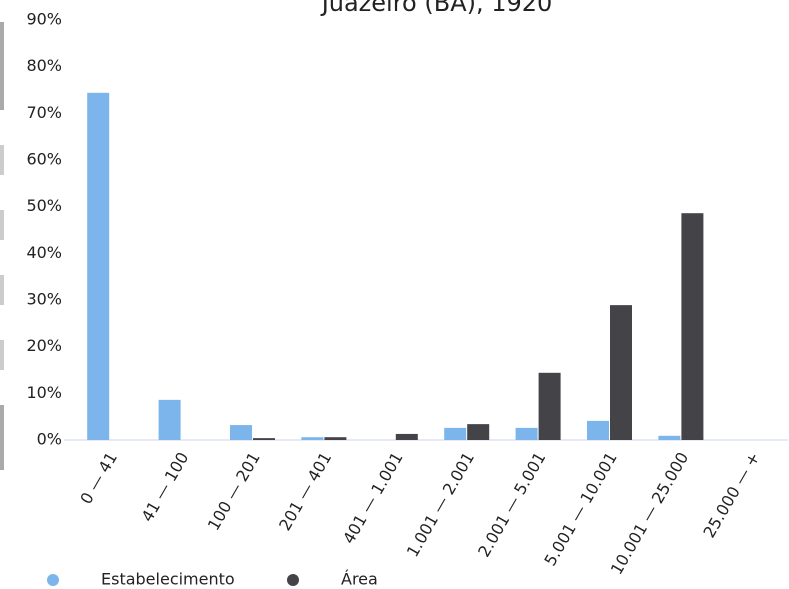 The width and height of the screenshot is (789, 589). I want to click on x-tick-label: 401 — 1.001, so click(373, 498).